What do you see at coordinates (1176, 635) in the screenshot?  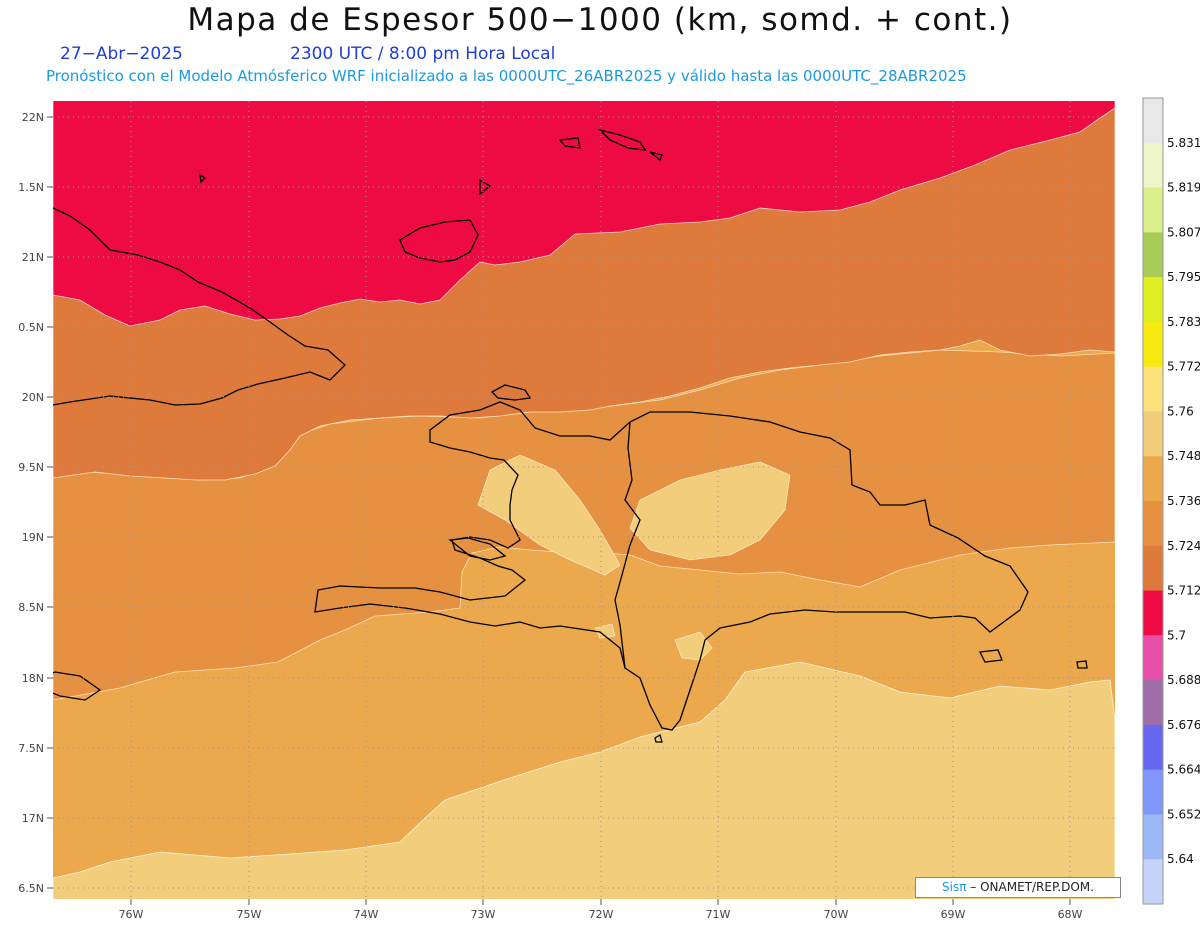 I see `colorbar-label: 5.7` at bounding box center [1176, 635].